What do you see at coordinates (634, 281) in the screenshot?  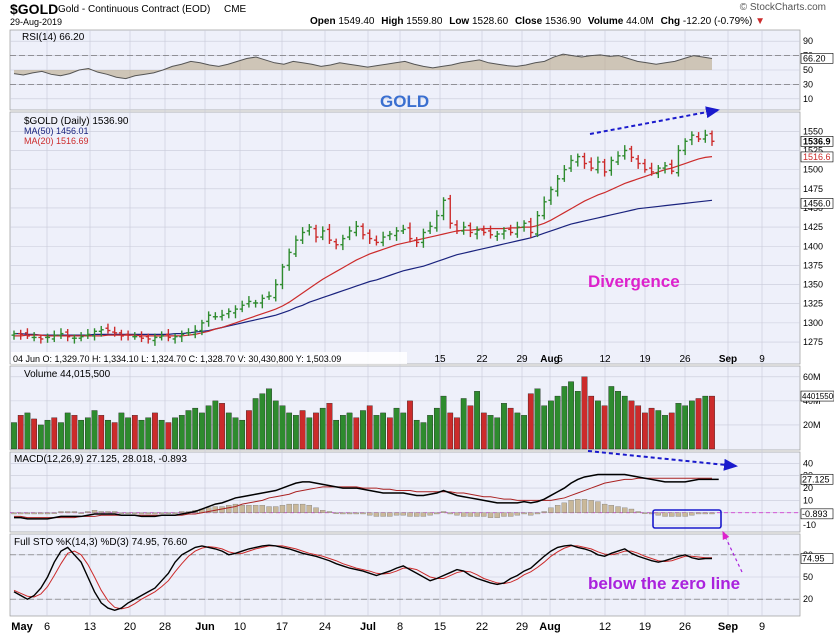 I see `divergence-annotation: Divergence` at bounding box center [634, 281].